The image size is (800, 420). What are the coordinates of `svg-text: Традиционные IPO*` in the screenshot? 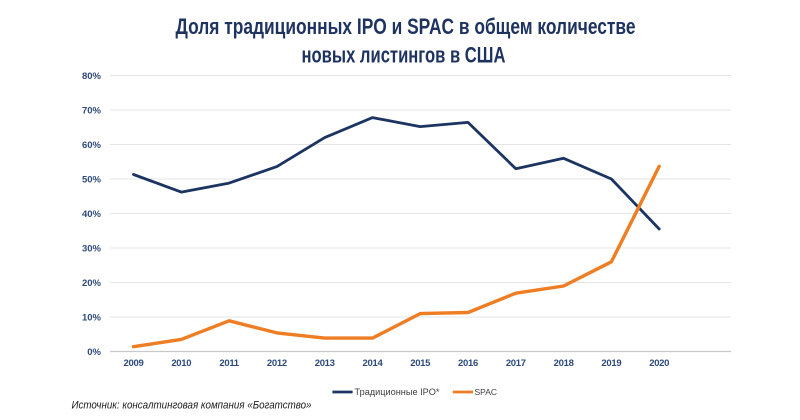 It's located at (398, 392).